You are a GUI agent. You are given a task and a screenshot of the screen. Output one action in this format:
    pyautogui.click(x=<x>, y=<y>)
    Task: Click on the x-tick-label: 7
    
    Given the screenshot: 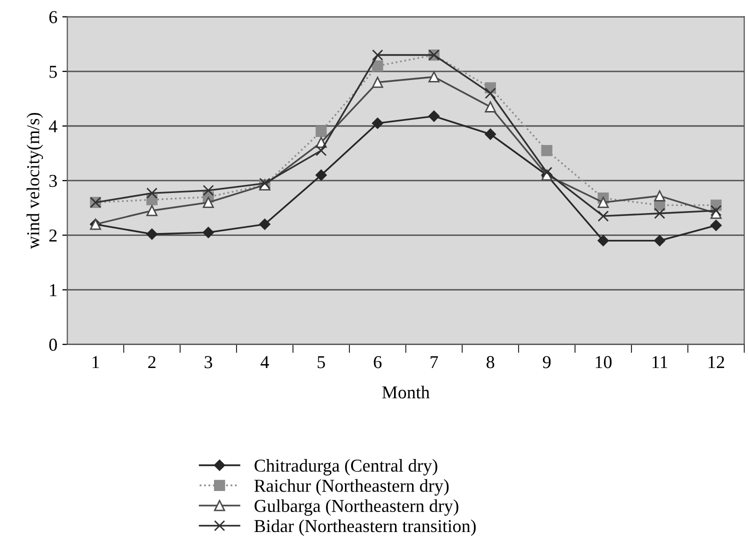 What is the action you would take?
    pyautogui.click(x=434, y=362)
    